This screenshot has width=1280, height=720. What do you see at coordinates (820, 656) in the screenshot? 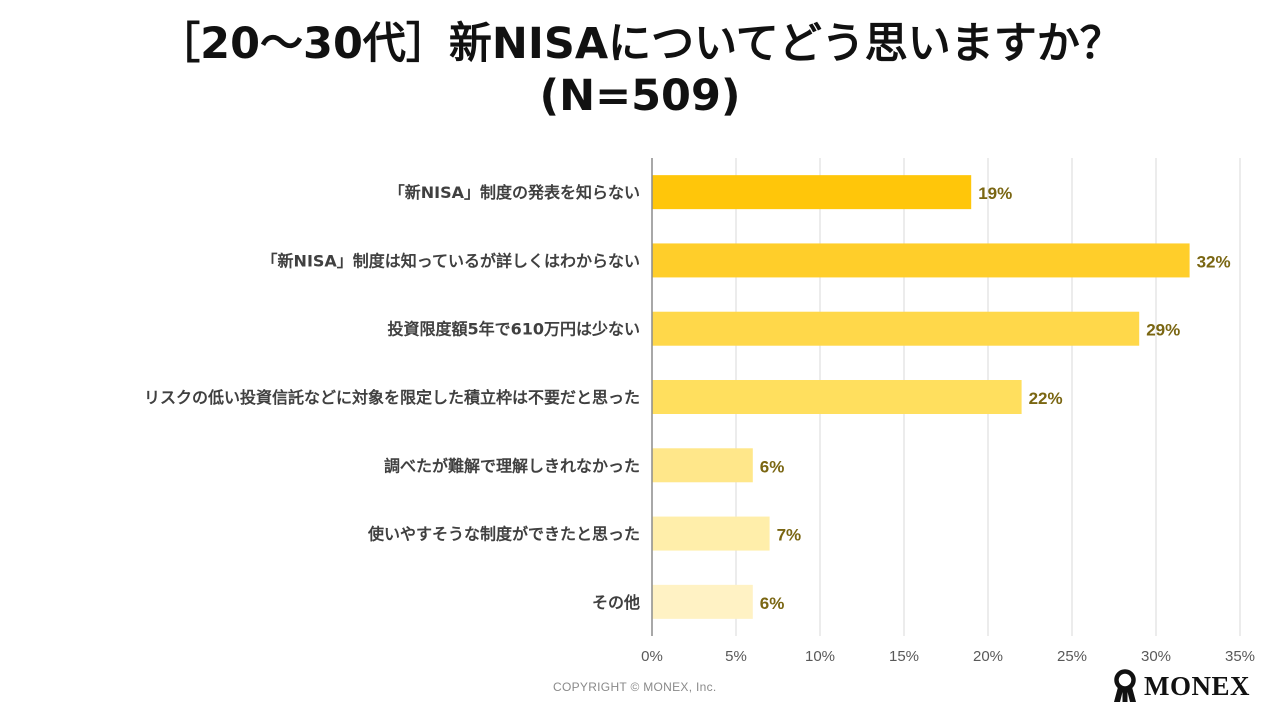
I see `x-tick-label: 10%` at bounding box center [820, 656].